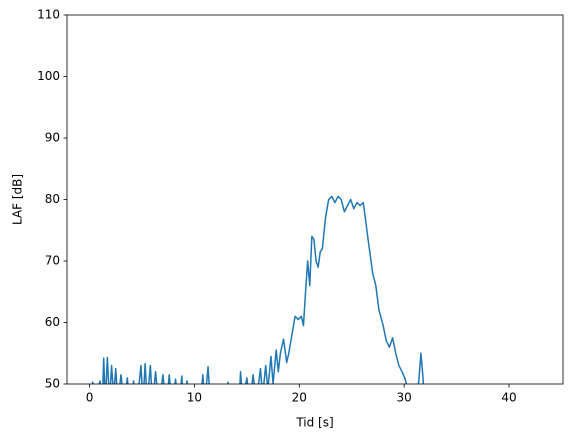 The image size is (571, 438). What do you see at coordinates (299, 398) in the screenshot?
I see `x-tick-label: 20` at bounding box center [299, 398].